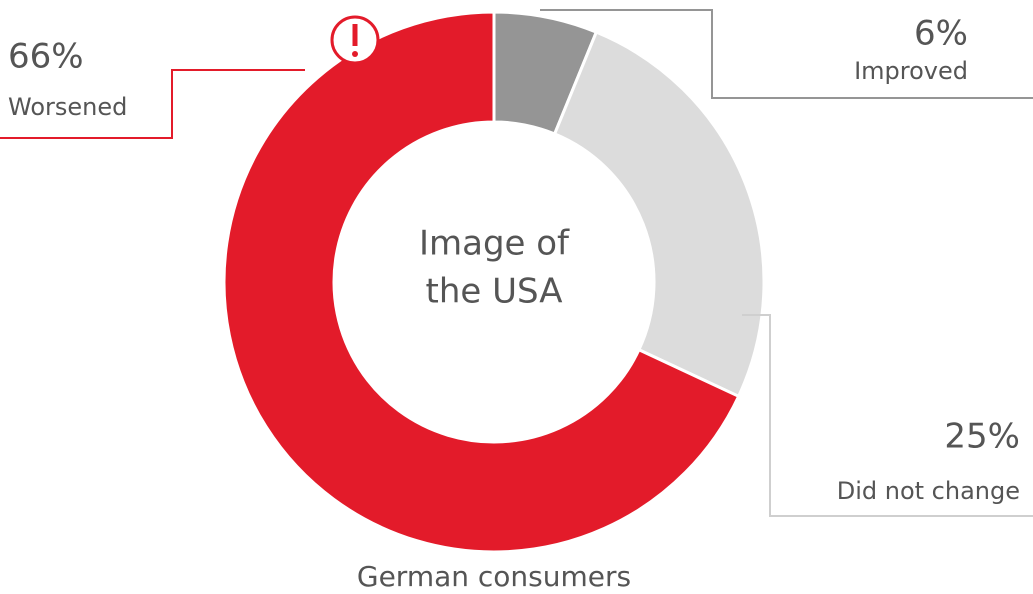 The image size is (1033, 594). Describe the element at coordinates (941, 34) in the screenshot. I see `value-label: 6%` at that location.